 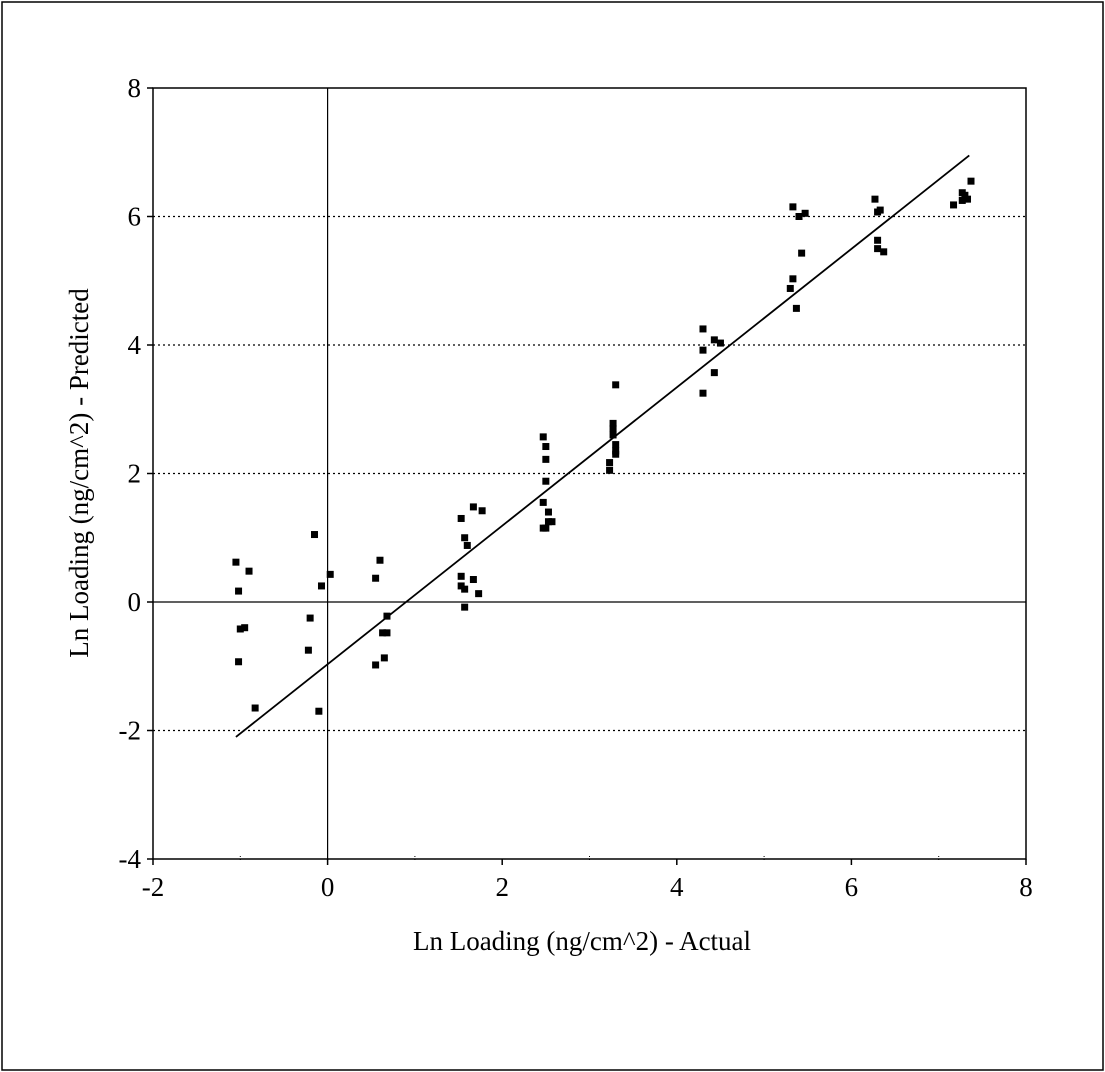 I want to click on x-tick-label: -2, so click(x=153, y=887).